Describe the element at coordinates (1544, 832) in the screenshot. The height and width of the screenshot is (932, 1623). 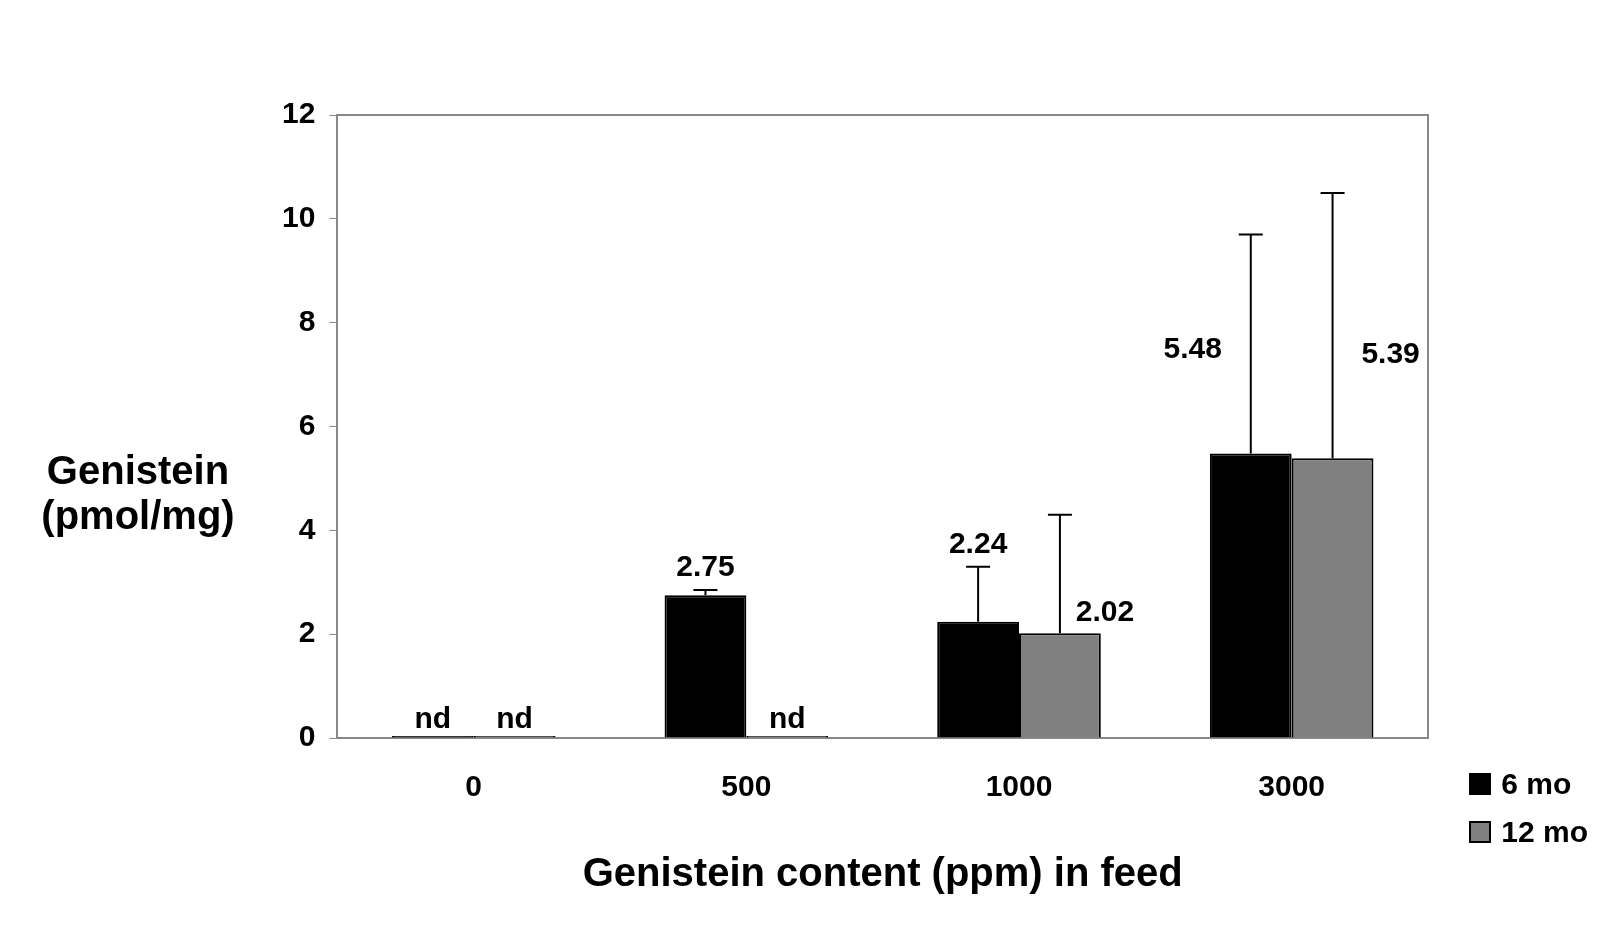
I see `legend-label: 12 mo` at that location.